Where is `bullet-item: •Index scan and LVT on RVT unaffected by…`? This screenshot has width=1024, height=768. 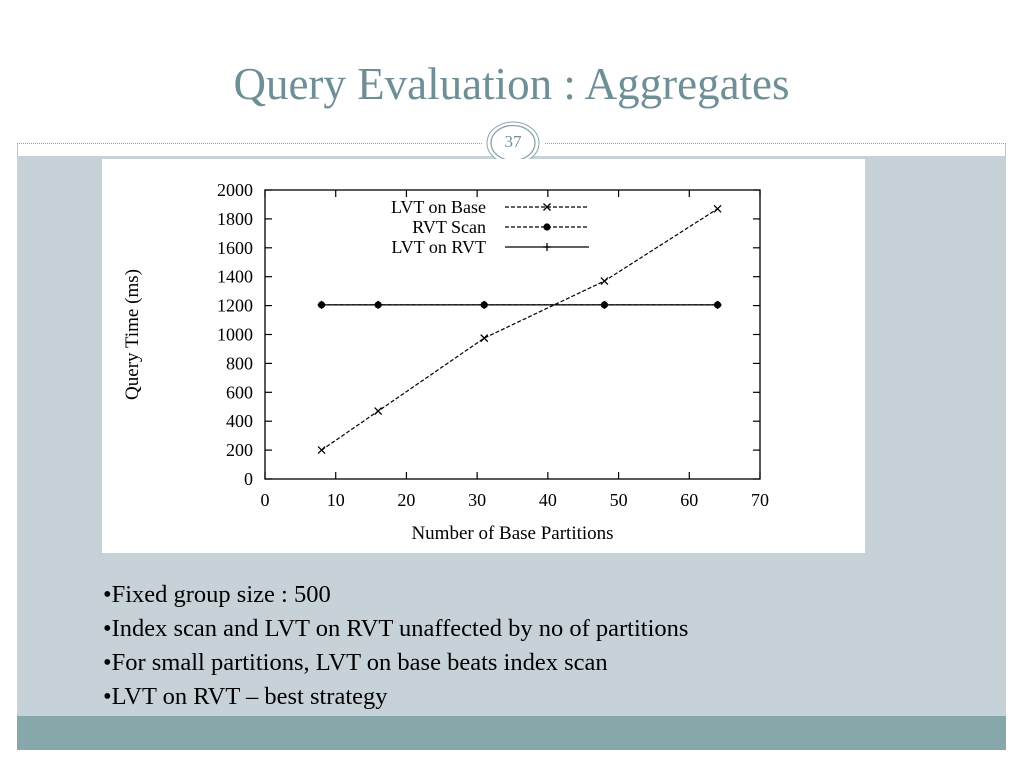 bullet-item: •Index scan and LVT on RVT unaffected by… is located at coordinates (396, 628).